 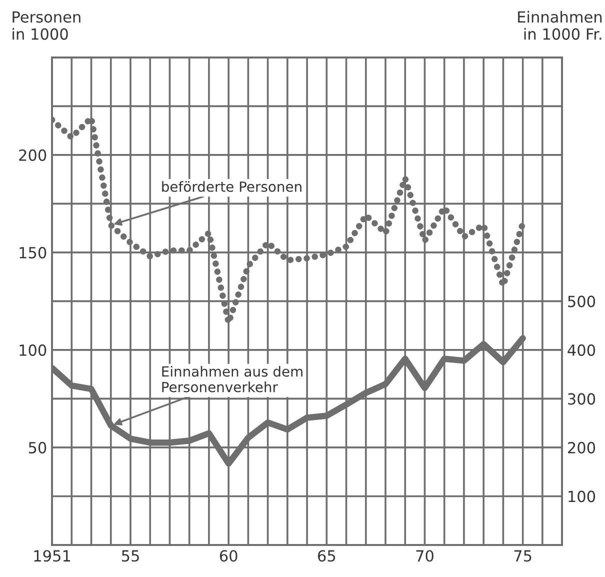 What do you see at coordinates (32, 155) in the screenshot?
I see `y-tick-label: 200` at bounding box center [32, 155].